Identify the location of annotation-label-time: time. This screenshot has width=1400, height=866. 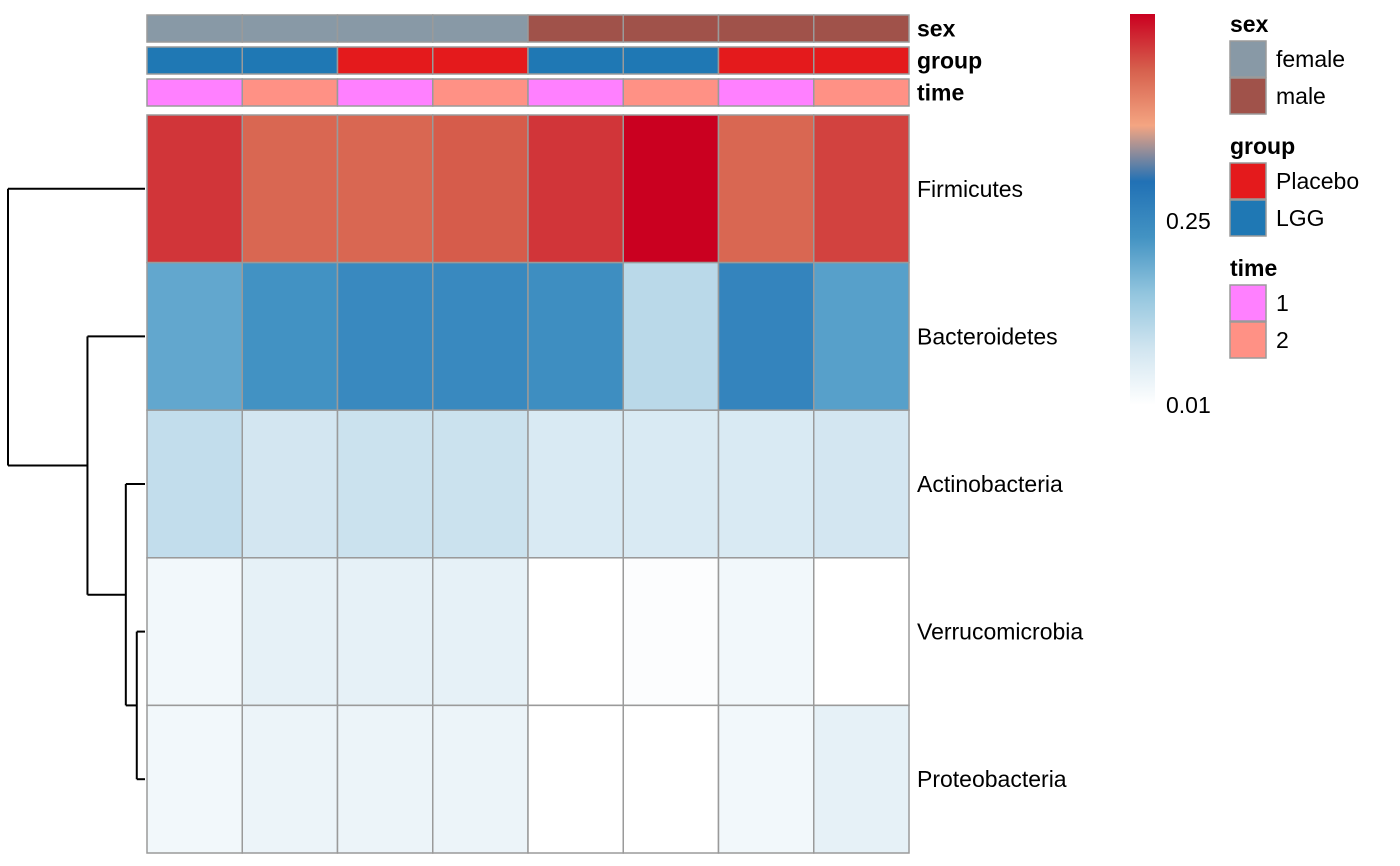
(940, 93).